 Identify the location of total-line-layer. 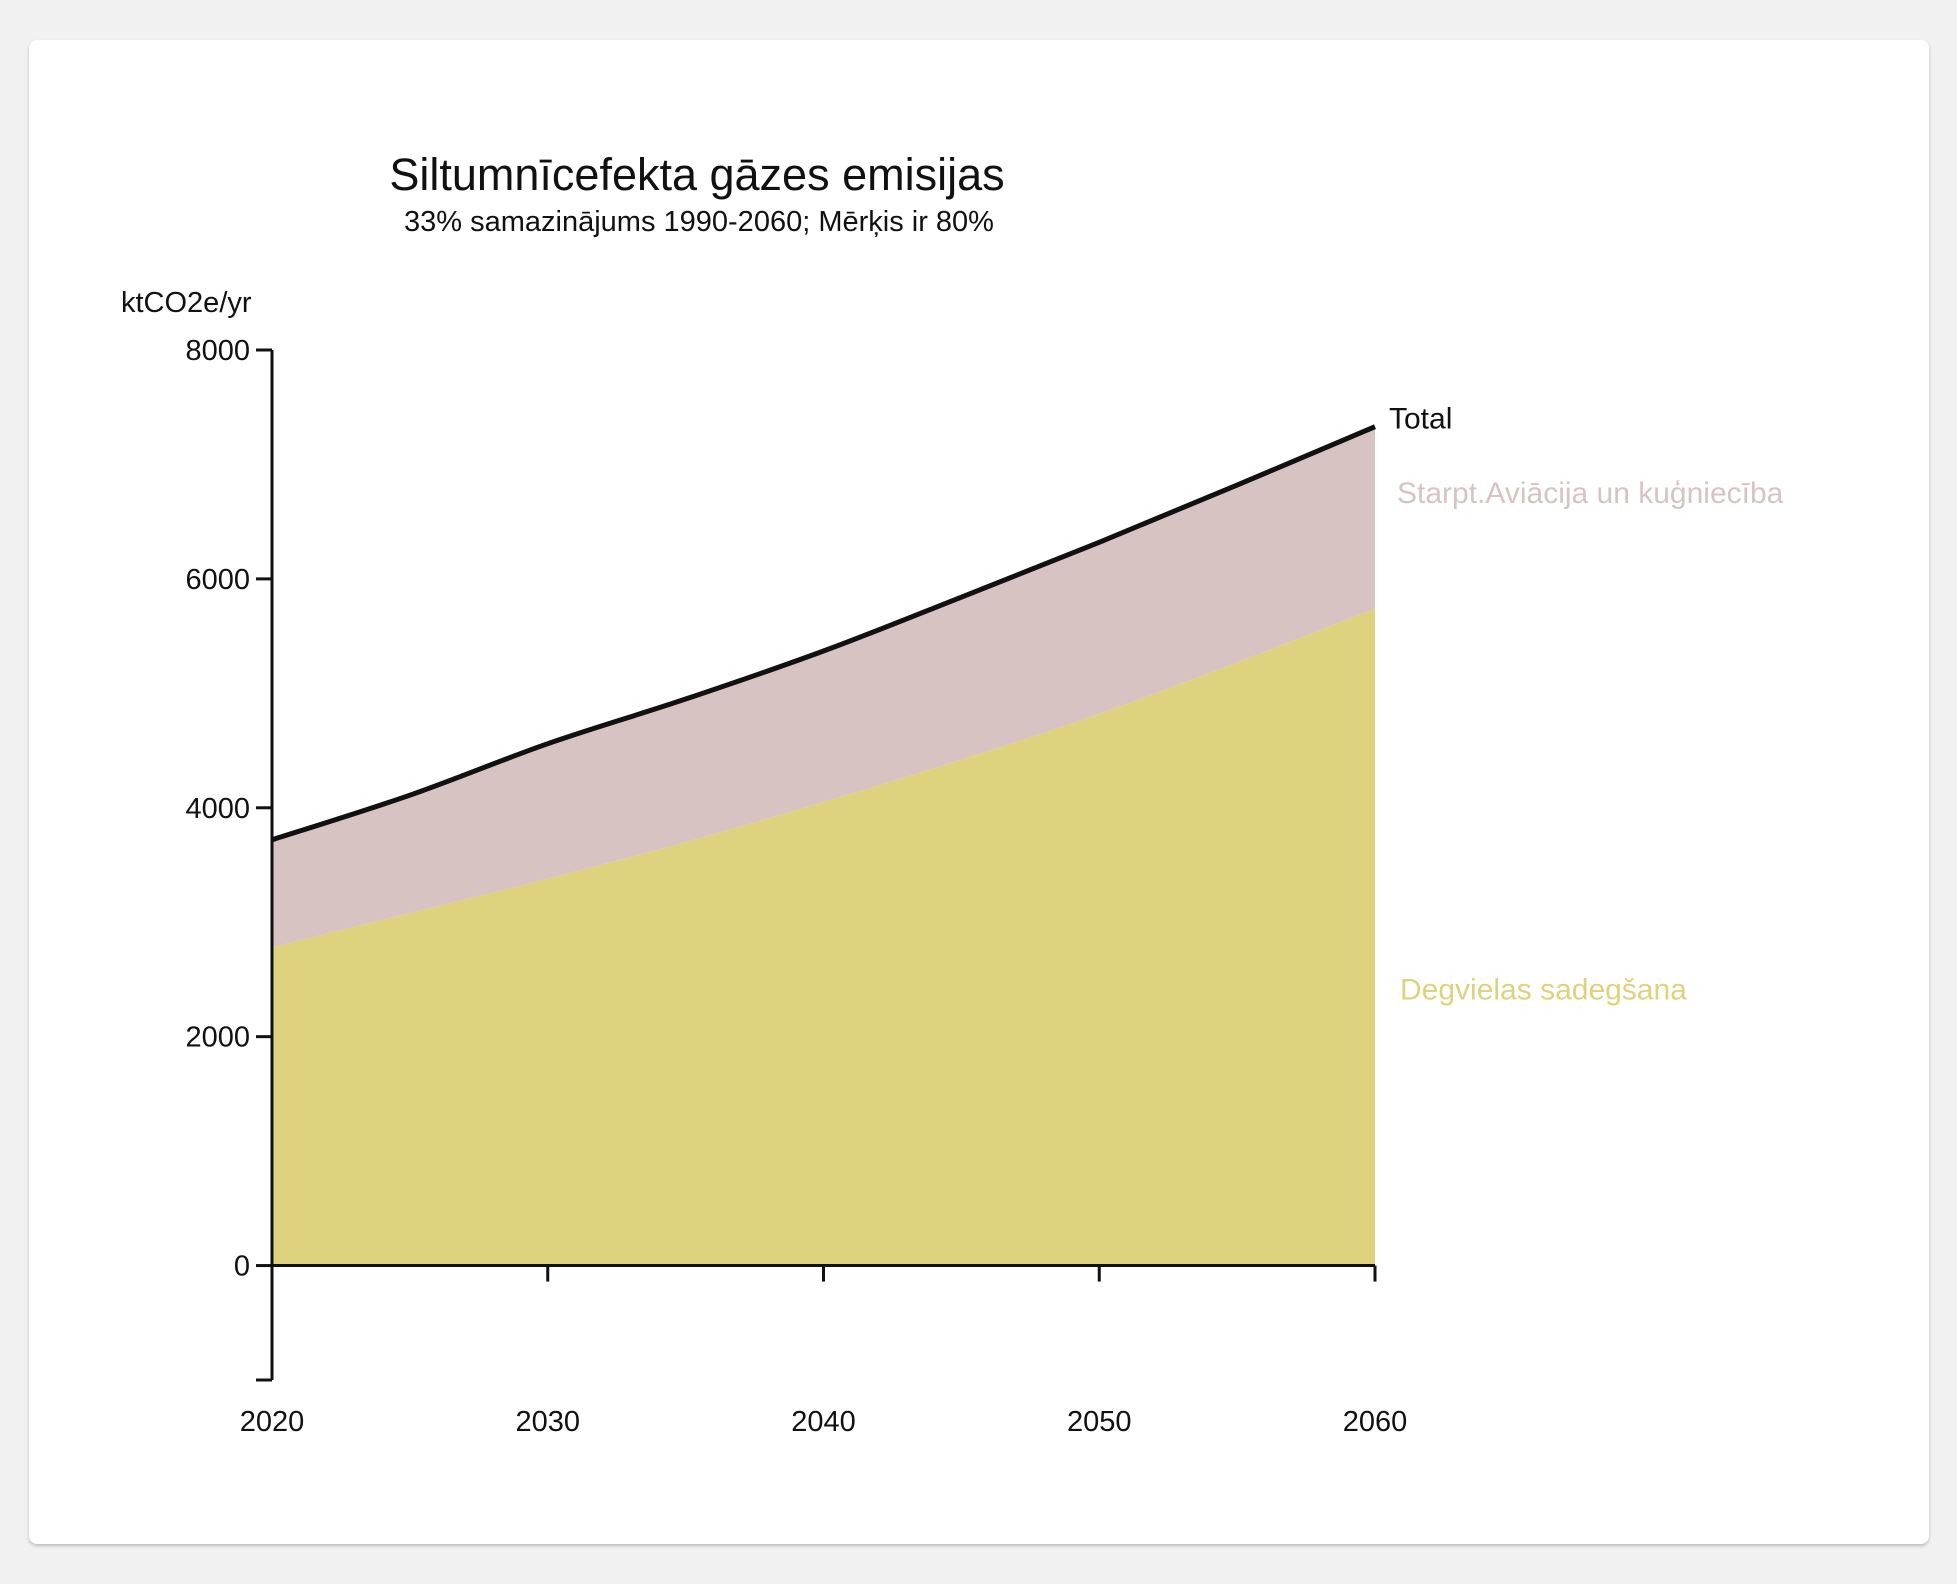
(823, 633).